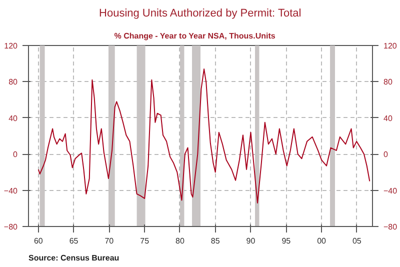  I want to click on x-tick-label: 70, so click(109, 241).